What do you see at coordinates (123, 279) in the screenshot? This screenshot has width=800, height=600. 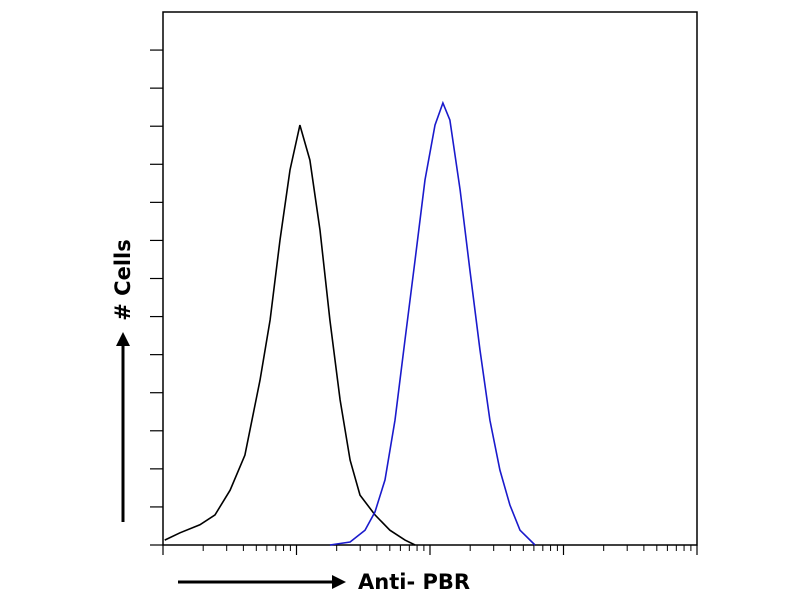 I see `y-axis-label: # Cells` at bounding box center [123, 279].